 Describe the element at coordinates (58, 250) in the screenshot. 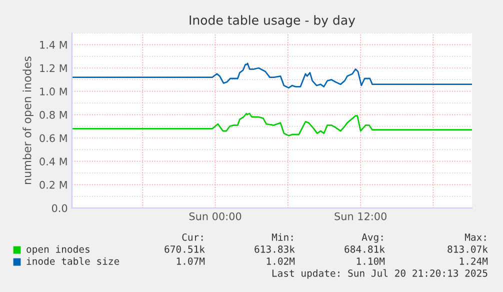

I see `legend-label: open inodes` at that location.